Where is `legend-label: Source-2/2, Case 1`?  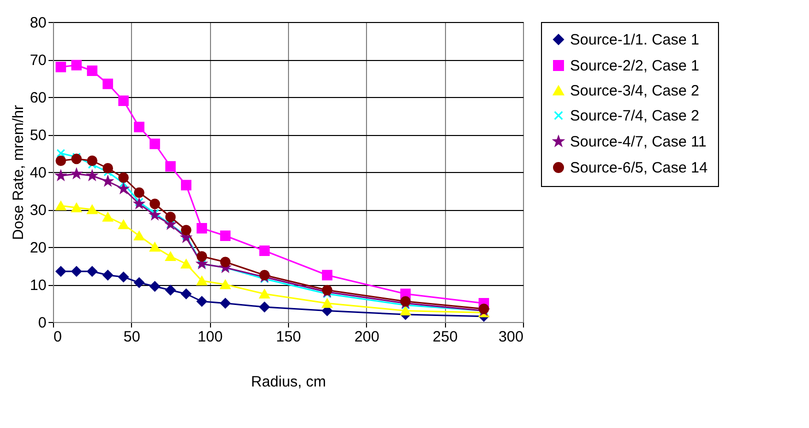
legend-label: Source-2/2, Case 1 is located at coordinates (635, 66).